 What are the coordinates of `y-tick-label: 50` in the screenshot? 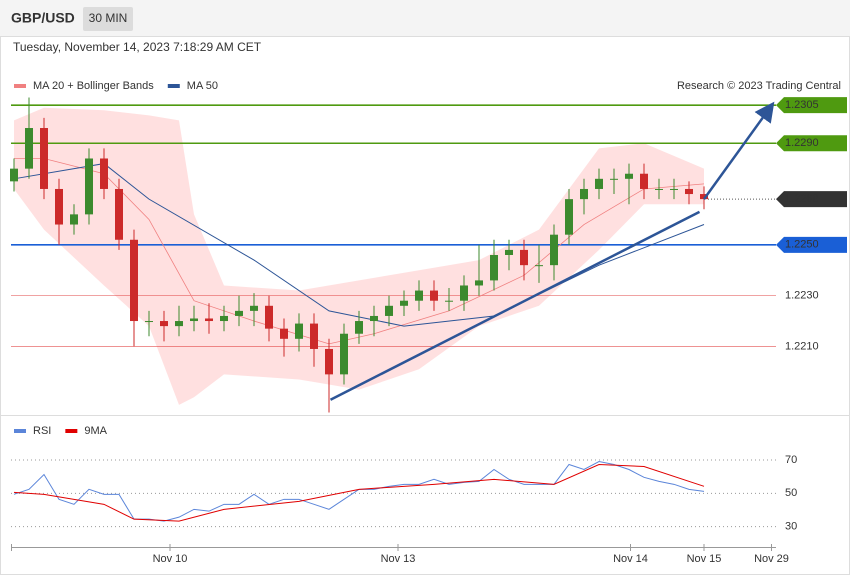 It's located at (791, 493).